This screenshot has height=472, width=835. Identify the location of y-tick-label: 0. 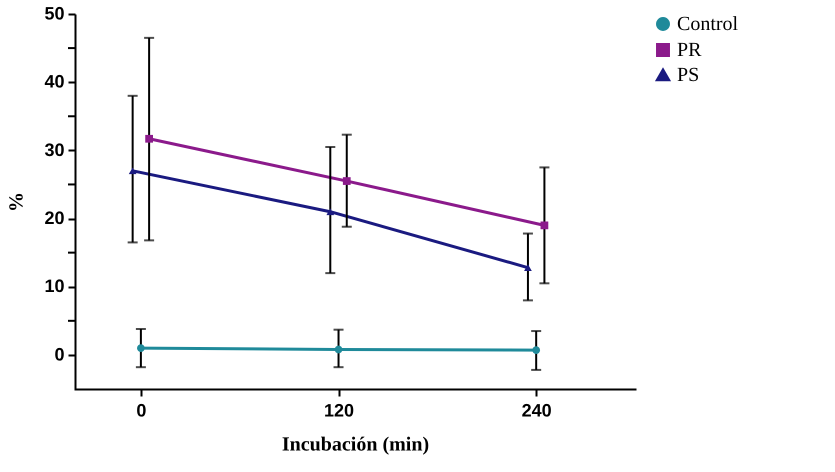
(59, 354).